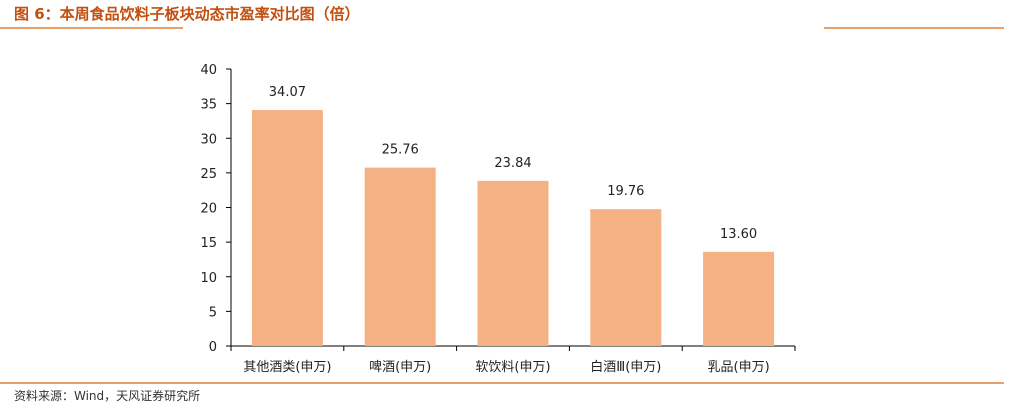 This screenshot has height=407, width=1009. I want to click on y-tick-label: 20, so click(208, 209).